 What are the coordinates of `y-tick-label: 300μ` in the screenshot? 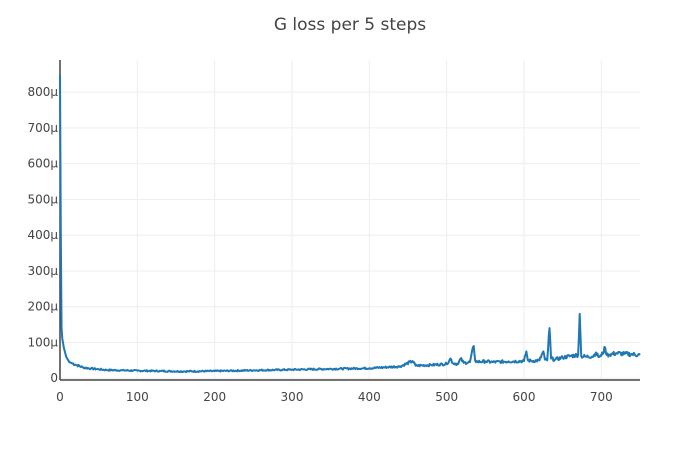 It's located at (42, 271).